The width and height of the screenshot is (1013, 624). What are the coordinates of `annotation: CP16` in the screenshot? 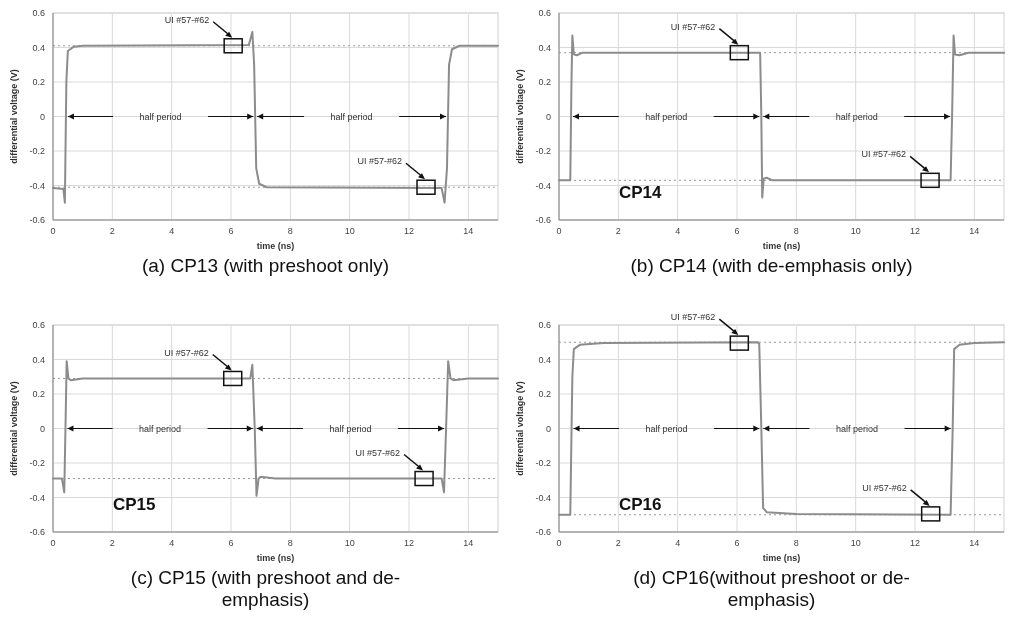 It's located at (640, 504).